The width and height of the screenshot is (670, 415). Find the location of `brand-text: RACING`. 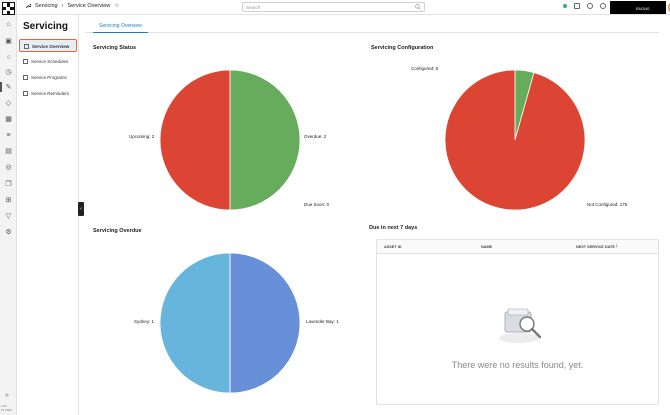

brand-text: RACING is located at coordinates (643, 9).